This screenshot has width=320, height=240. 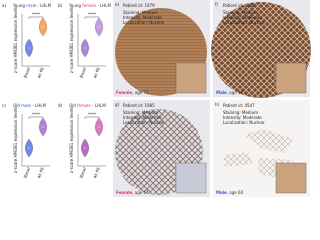 What do you see at coordinates (60, 105) in the screenshot?
I see `panel-label: d)` at bounding box center [60, 105].